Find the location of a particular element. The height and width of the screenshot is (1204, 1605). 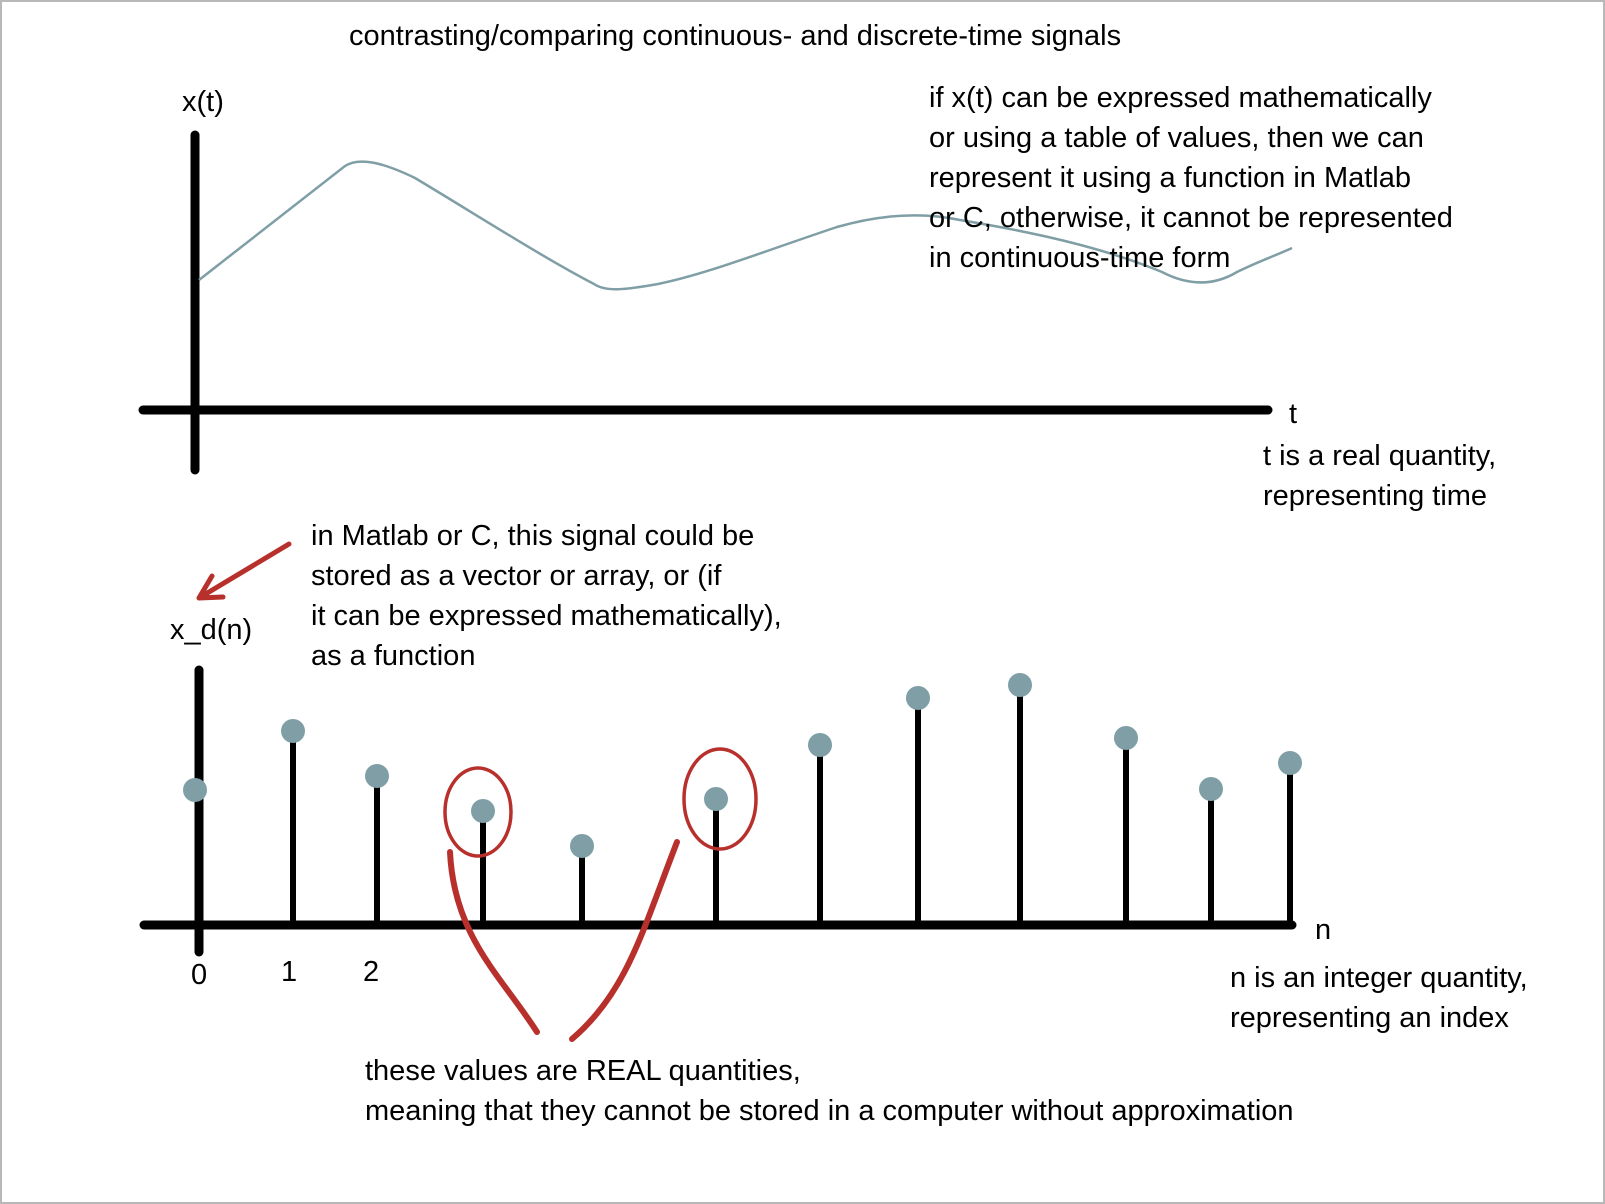

note-line: representing time is located at coordinates (1375, 496).